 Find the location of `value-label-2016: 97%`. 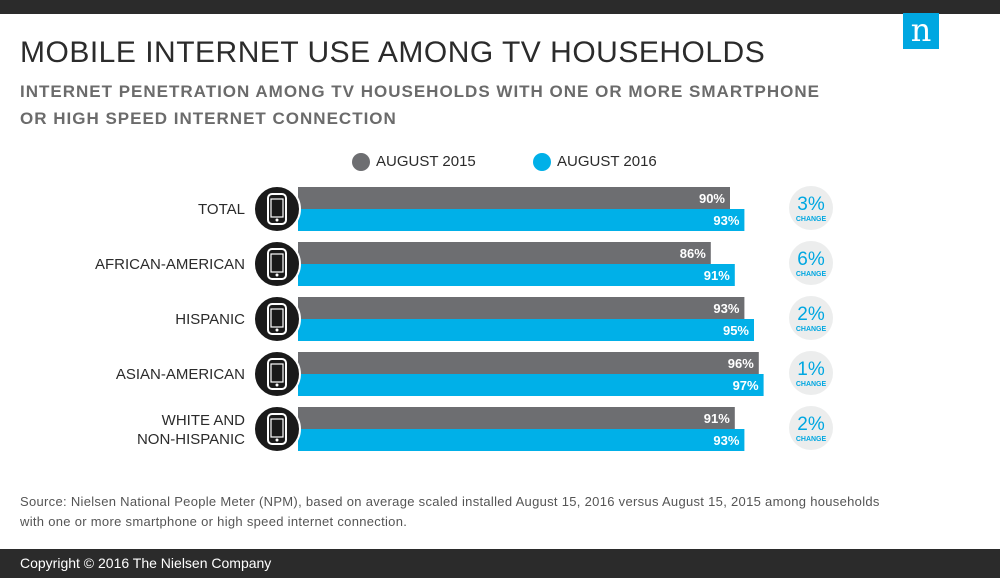

value-label-2016: 97% is located at coordinates (746, 385).